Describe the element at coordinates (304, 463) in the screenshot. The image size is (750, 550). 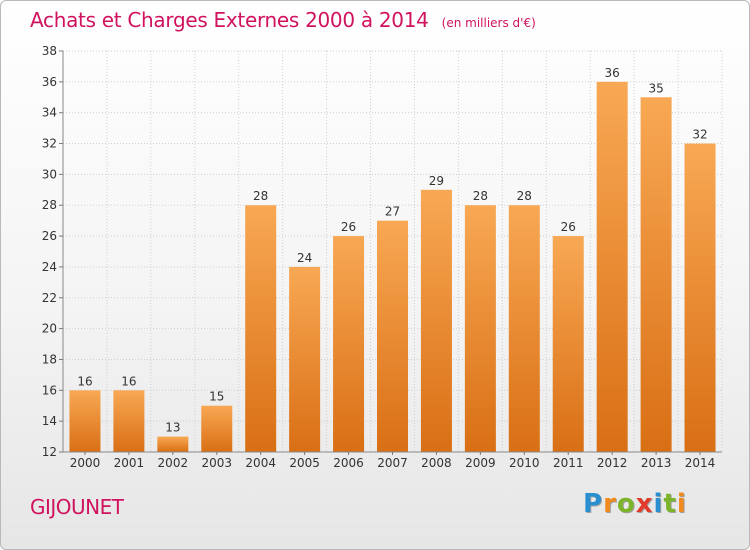
I see `x-tick-label: 2005` at that location.